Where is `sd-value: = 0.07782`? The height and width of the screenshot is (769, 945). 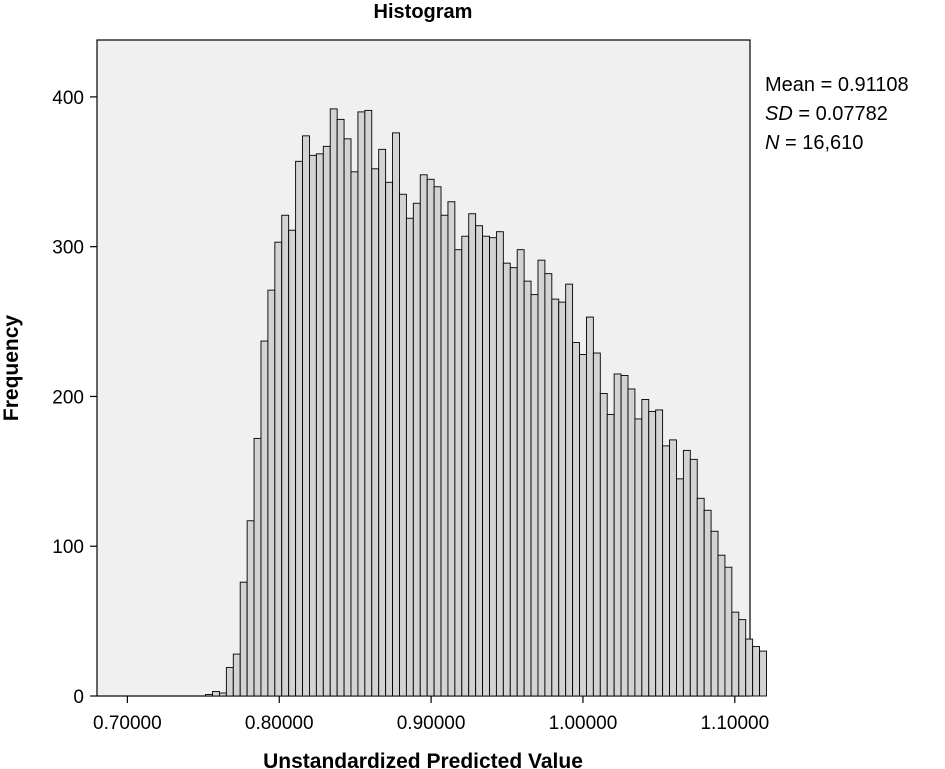 sd-value: = 0.07782 is located at coordinates (843, 114).